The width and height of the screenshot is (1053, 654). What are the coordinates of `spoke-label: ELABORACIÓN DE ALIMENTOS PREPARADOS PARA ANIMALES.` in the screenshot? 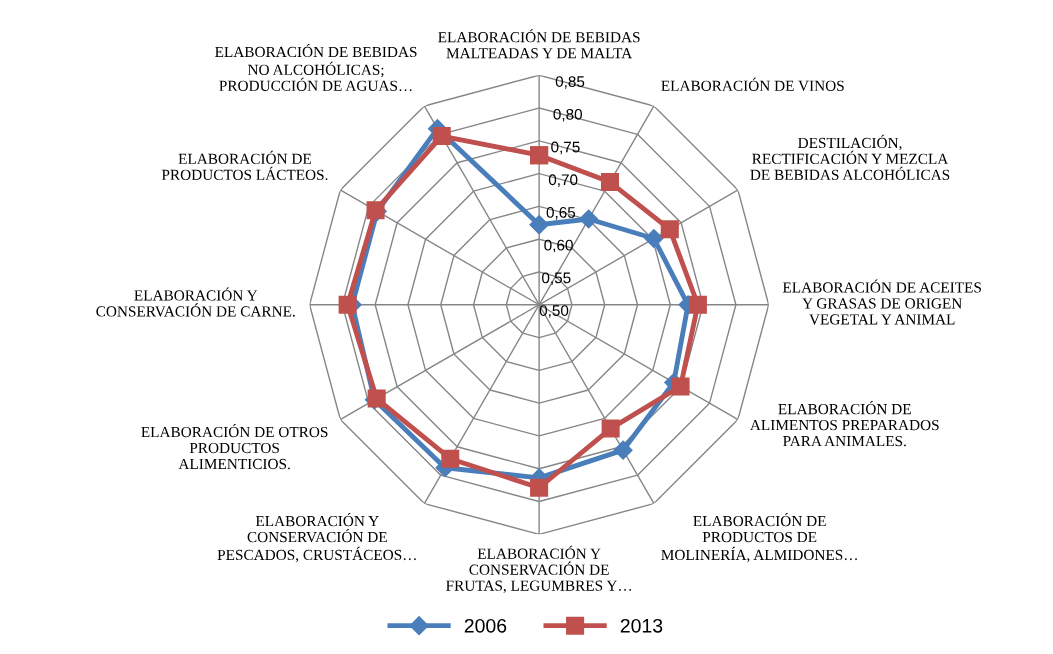 It's located at (844, 424).